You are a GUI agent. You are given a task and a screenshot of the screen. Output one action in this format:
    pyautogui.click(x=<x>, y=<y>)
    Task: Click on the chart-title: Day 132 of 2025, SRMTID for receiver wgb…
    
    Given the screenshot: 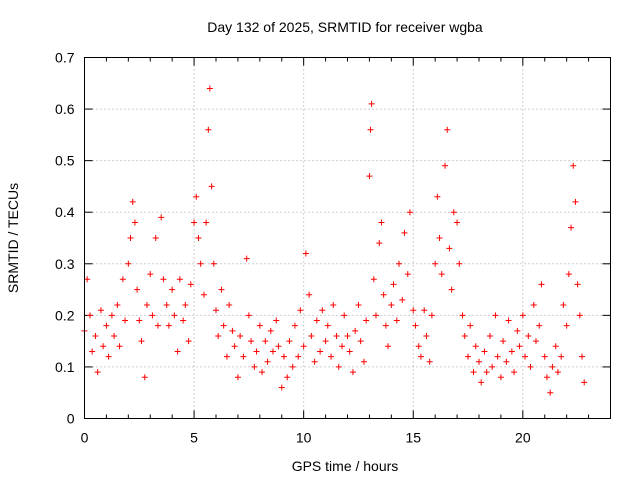 What is the action you would take?
    pyautogui.click(x=345, y=27)
    